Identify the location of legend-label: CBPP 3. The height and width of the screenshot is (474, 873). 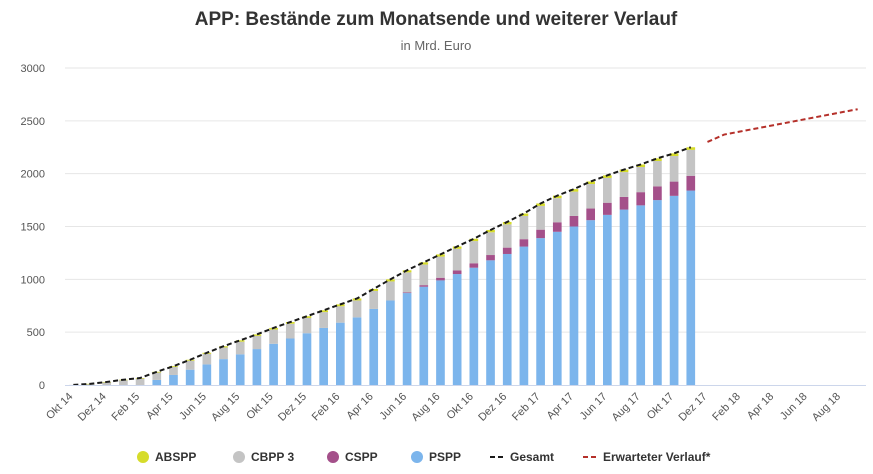
(272, 457).